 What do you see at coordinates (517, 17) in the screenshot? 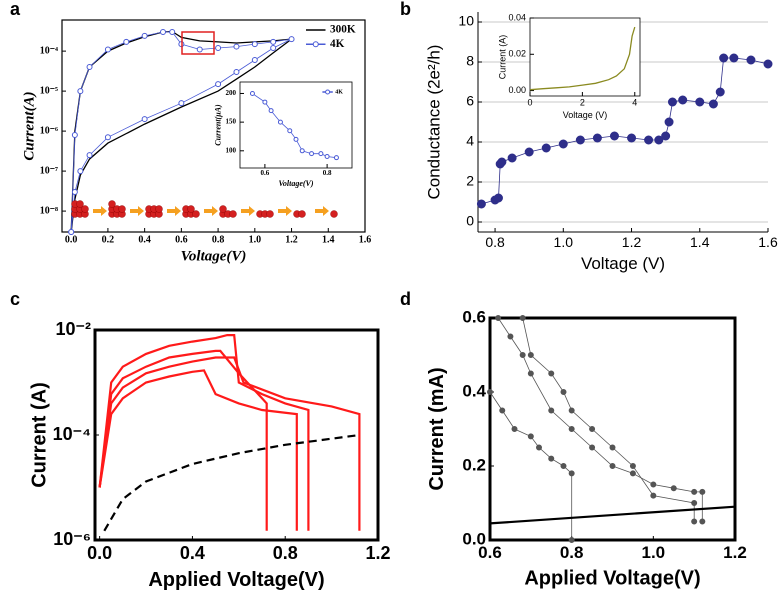
I see `y-tick-label: 0.04` at bounding box center [517, 17].